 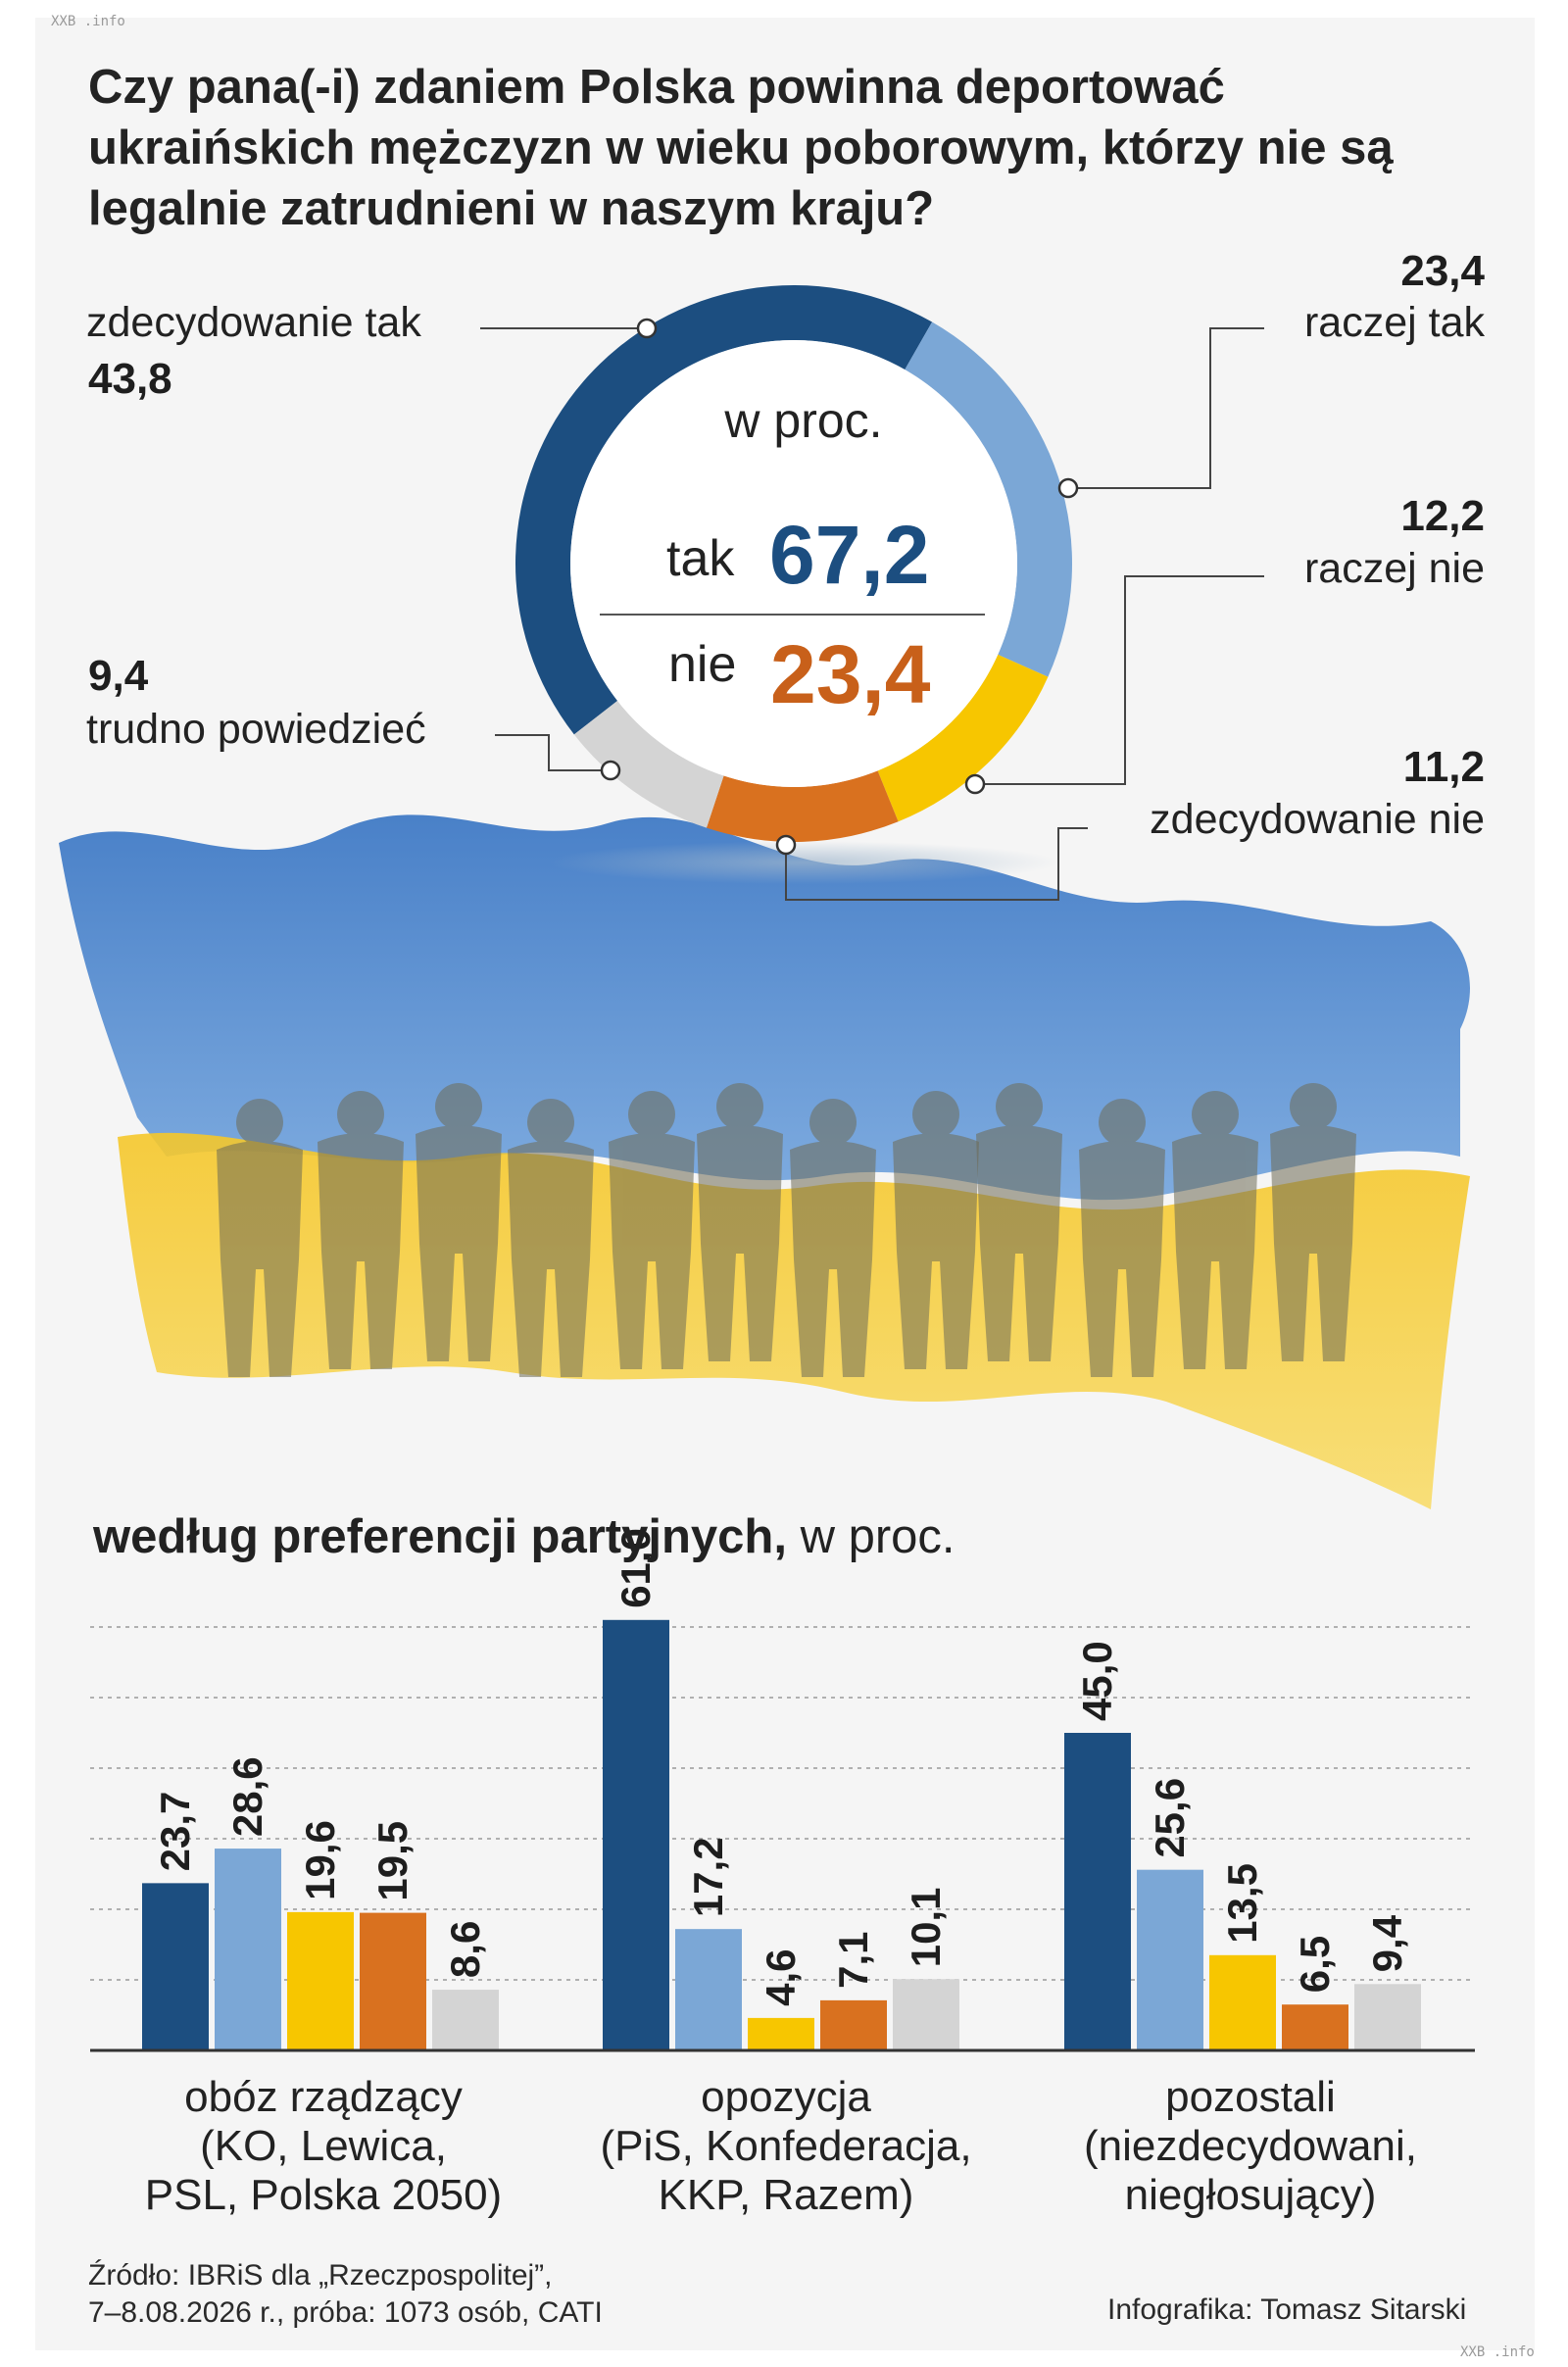 What do you see at coordinates (803, 863) in the screenshot?
I see `donut-shadow` at bounding box center [803, 863].